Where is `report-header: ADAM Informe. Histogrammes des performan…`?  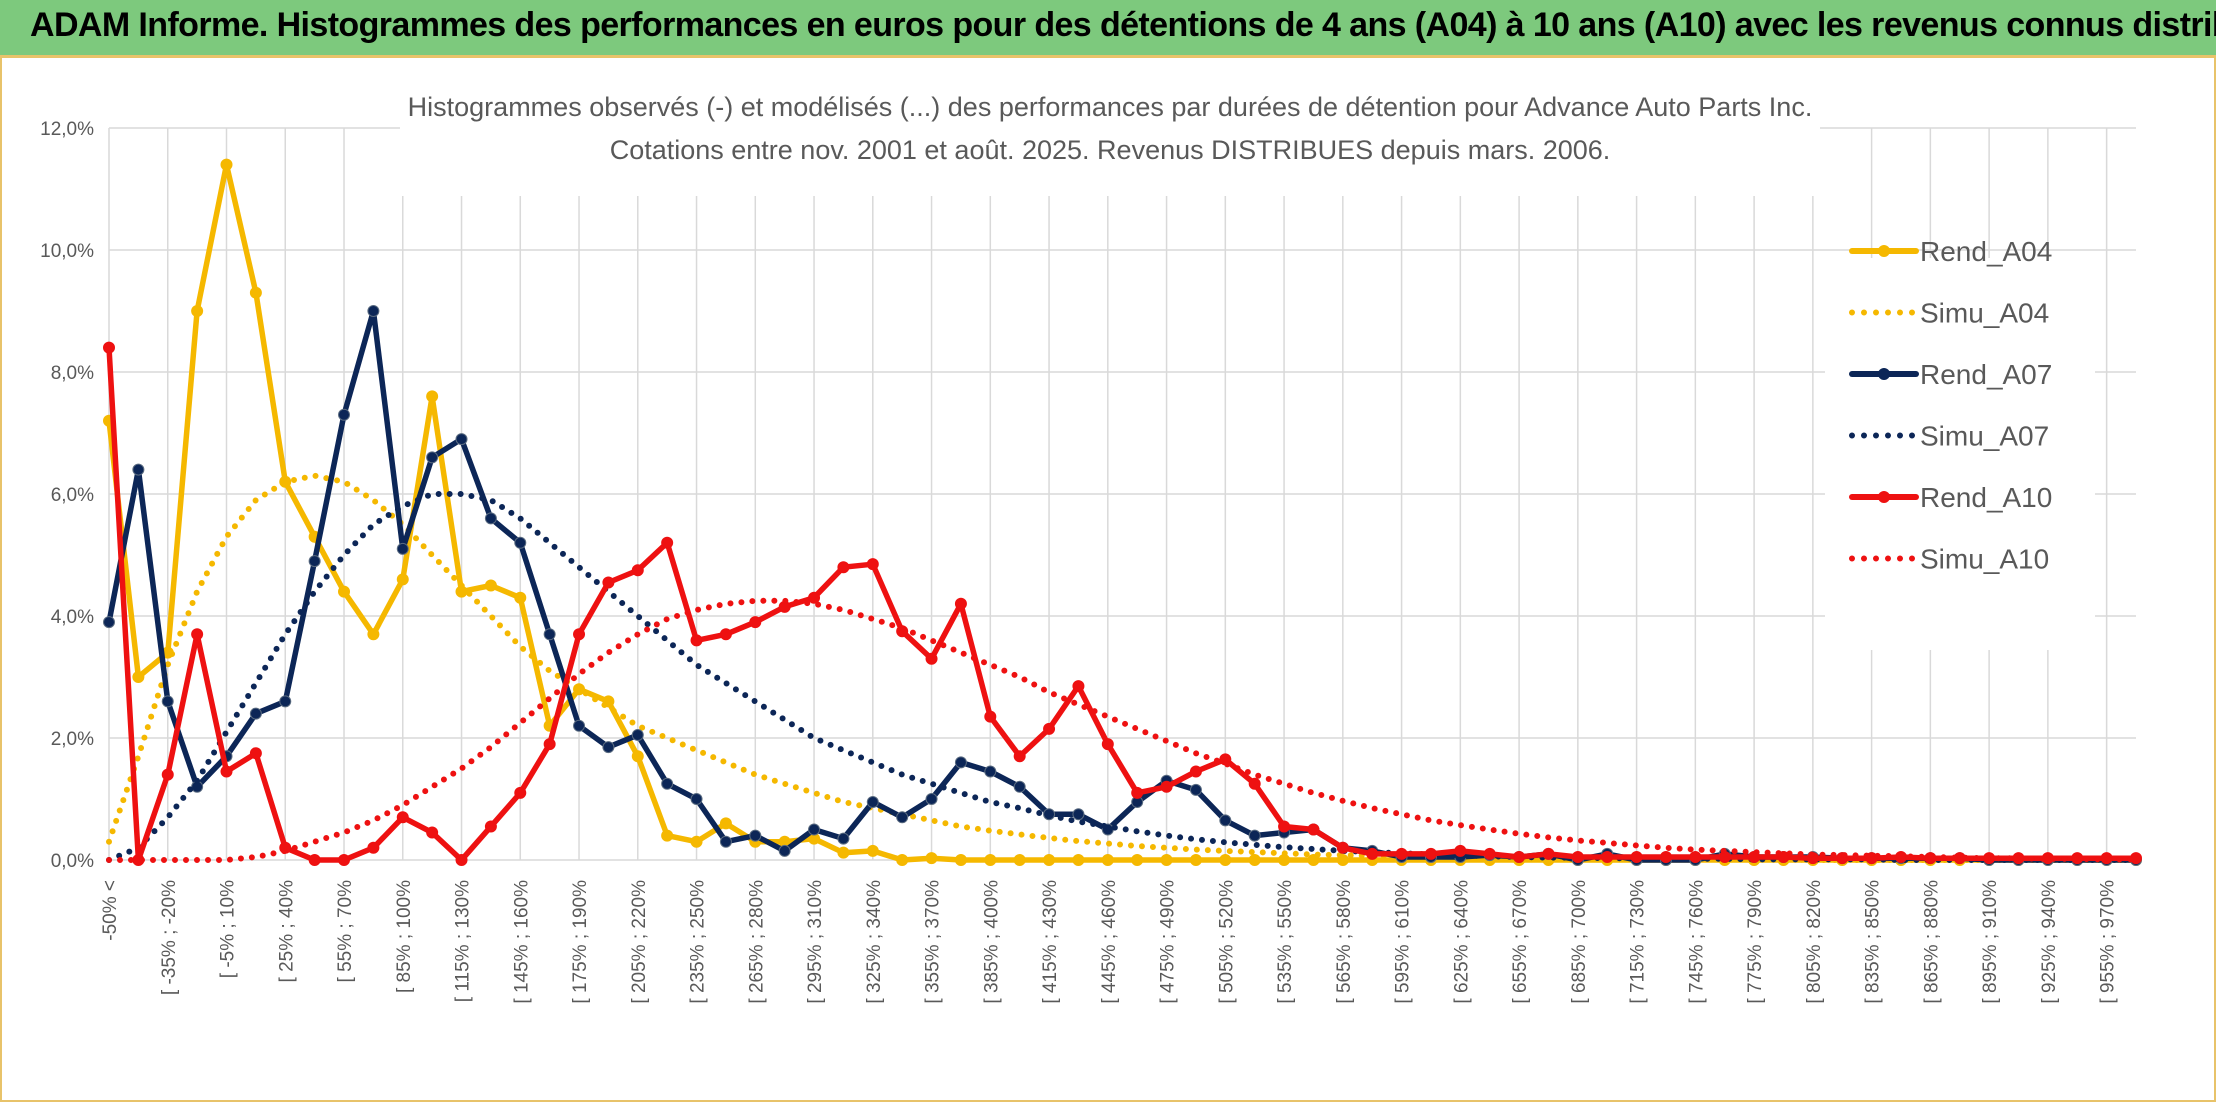 report-header: ADAM Informe. Histogrammes des performan… is located at coordinates (1108, 29).